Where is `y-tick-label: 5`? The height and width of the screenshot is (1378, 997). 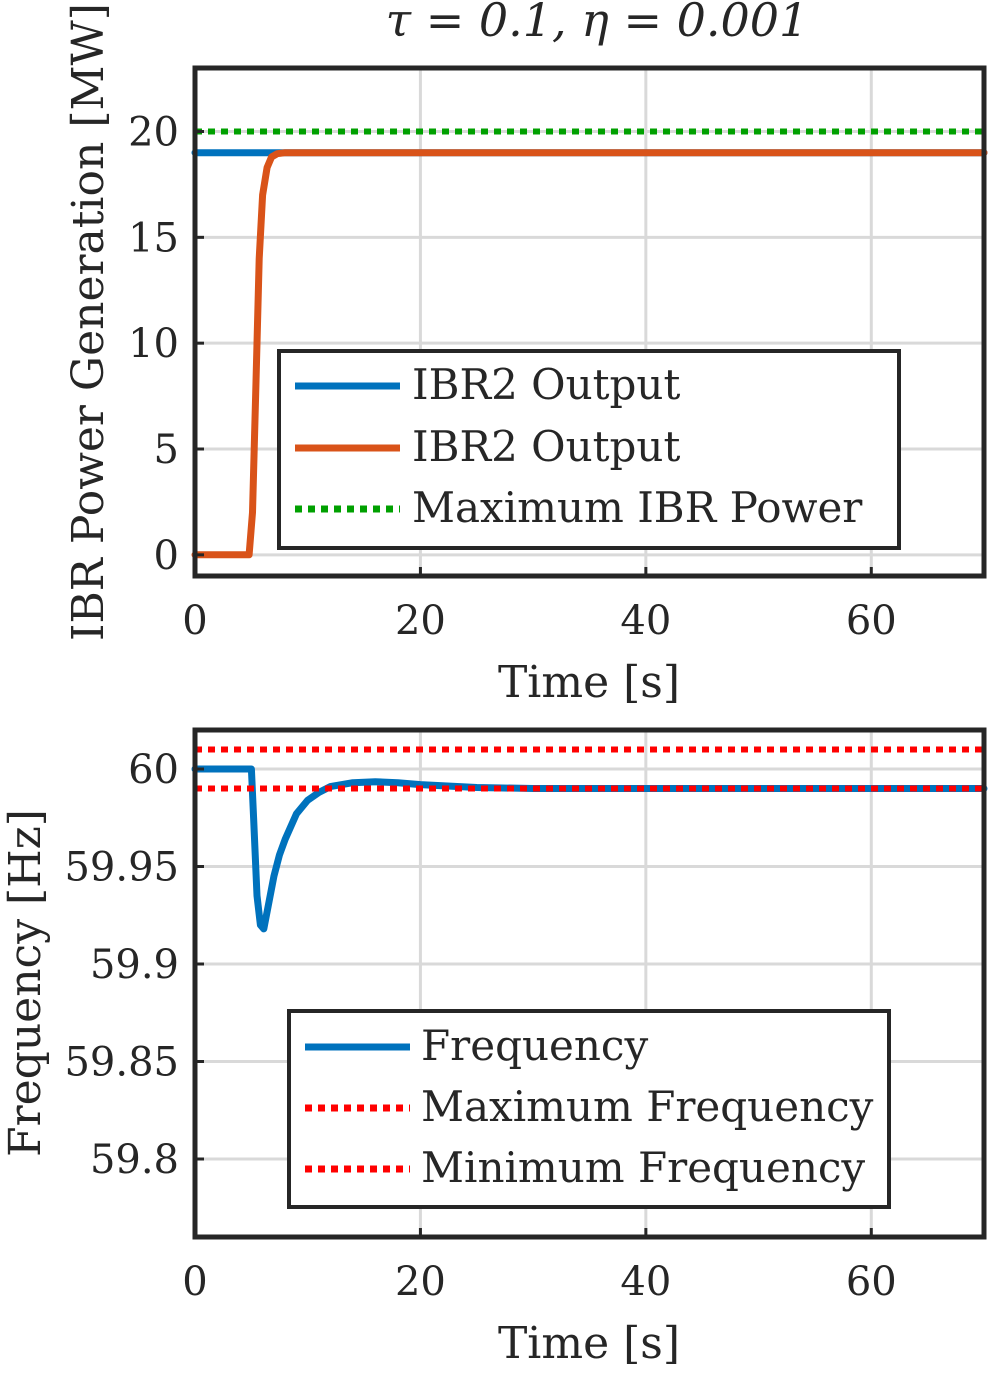
y-tick-label: 5 is located at coordinates (166, 450).